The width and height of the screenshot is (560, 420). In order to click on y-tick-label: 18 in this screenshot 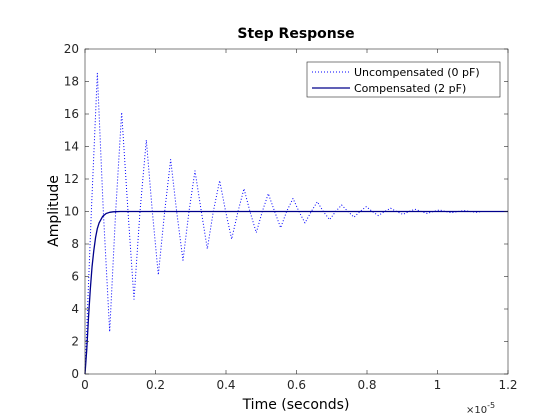, I will do `click(71, 82)`.